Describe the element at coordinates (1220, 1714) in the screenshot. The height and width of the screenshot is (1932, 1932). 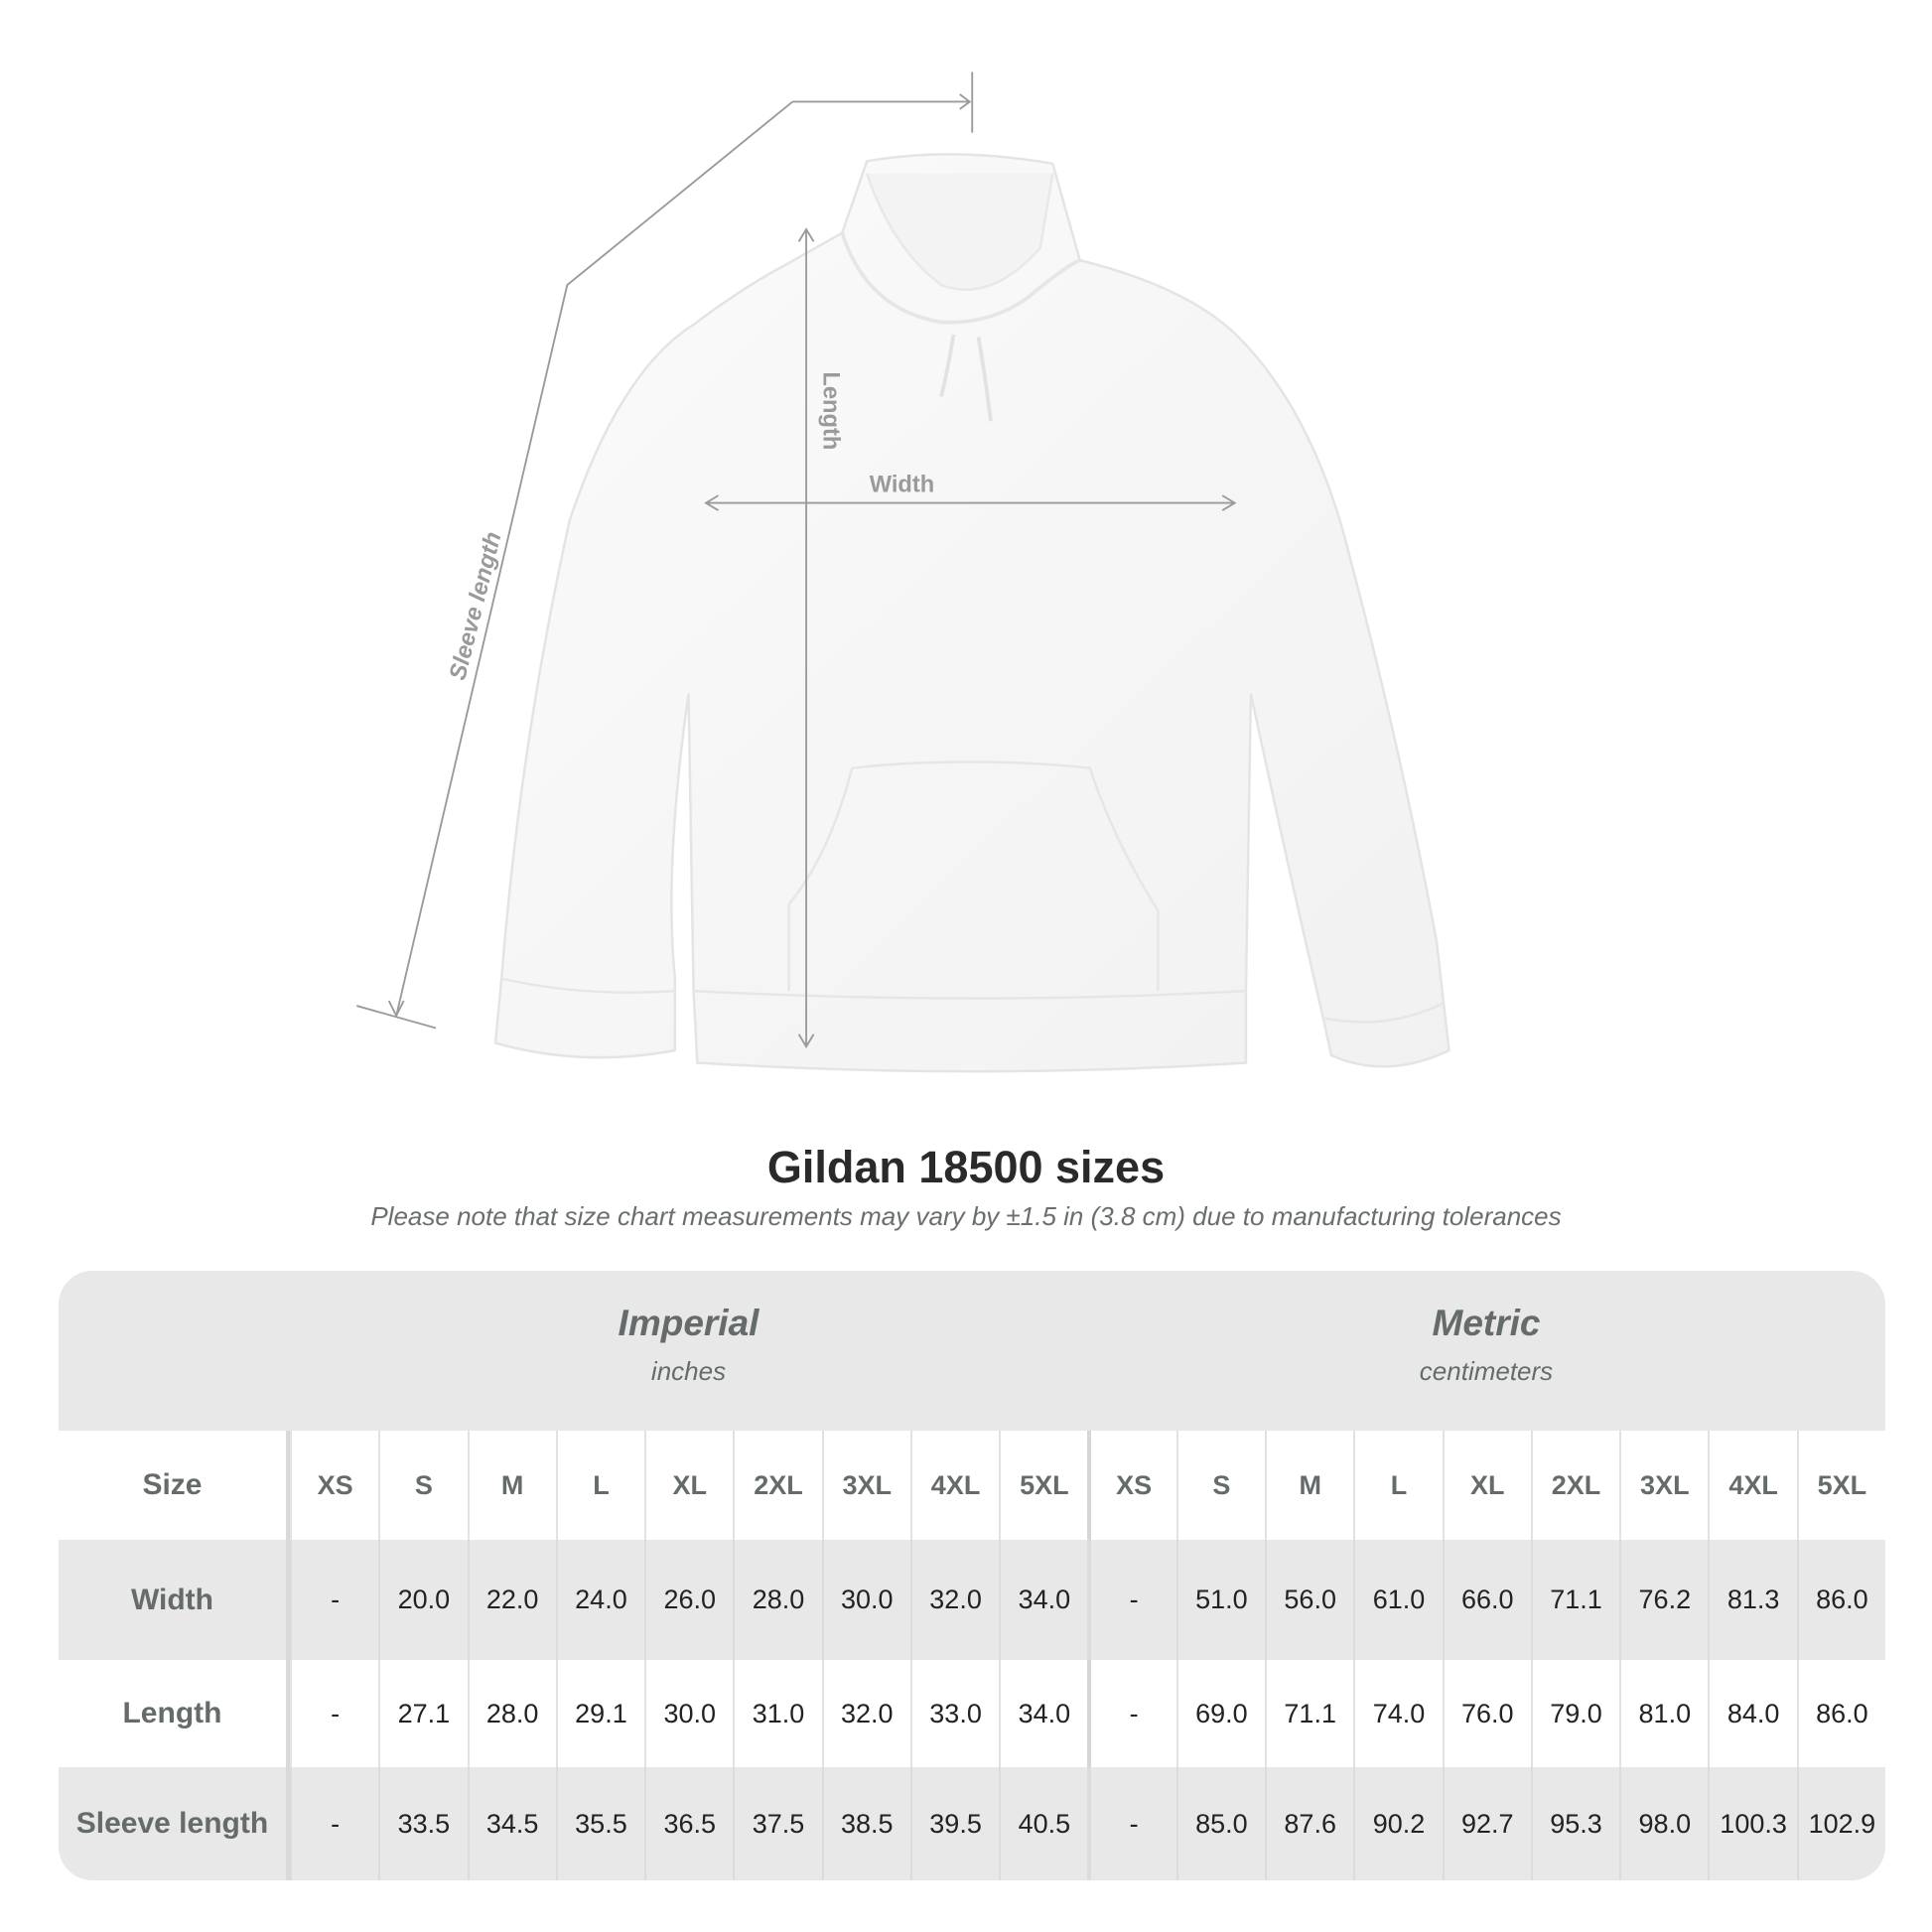
I see `cell-metric: 69.0` at that location.